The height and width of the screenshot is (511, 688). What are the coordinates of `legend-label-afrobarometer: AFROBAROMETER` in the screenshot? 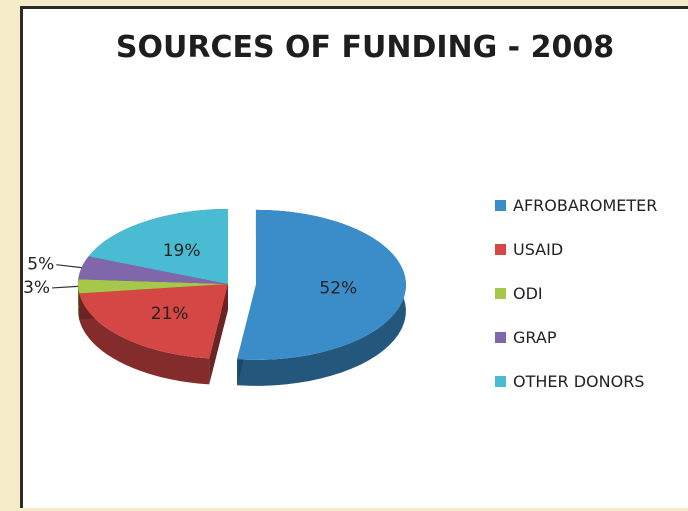 It's located at (585, 205).